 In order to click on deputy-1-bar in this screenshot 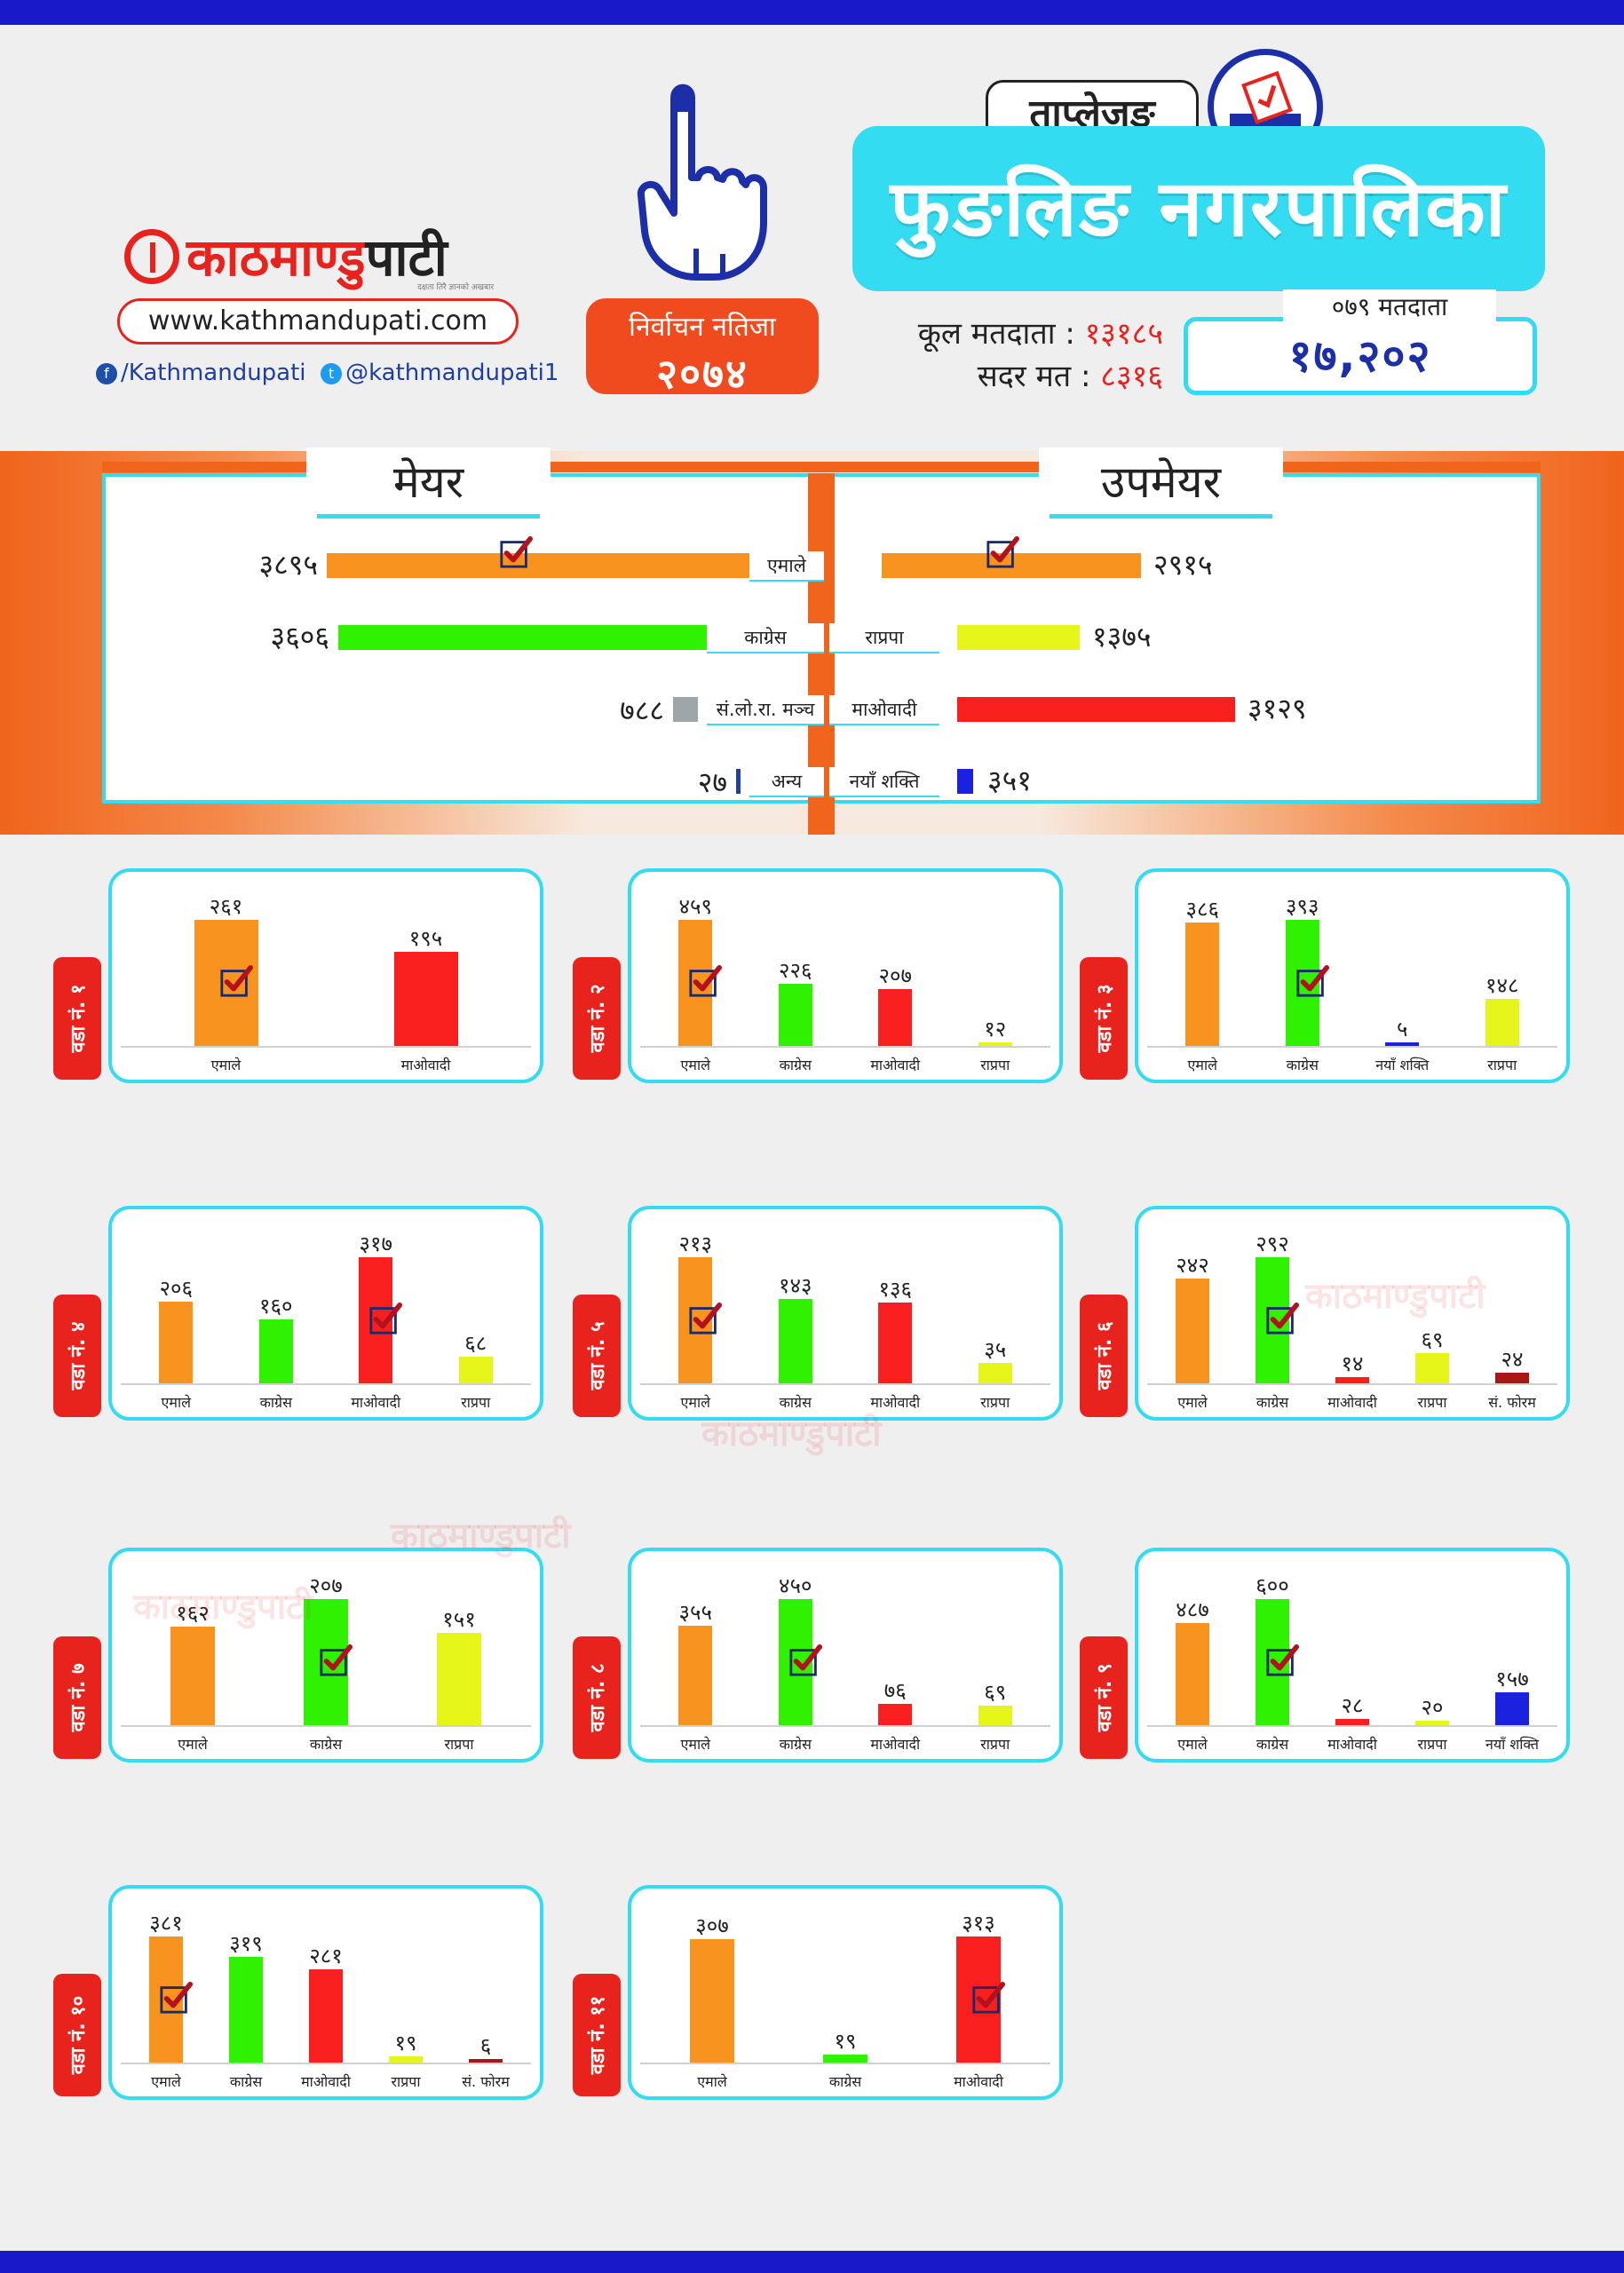, I will do `click(1018, 637)`.